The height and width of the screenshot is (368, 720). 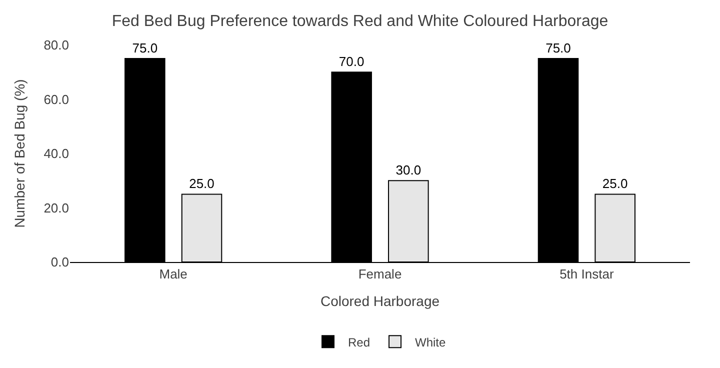 What do you see at coordinates (409, 170) in the screenshot?
I see `data-label: 30.0` at bounding box center [409, 170].